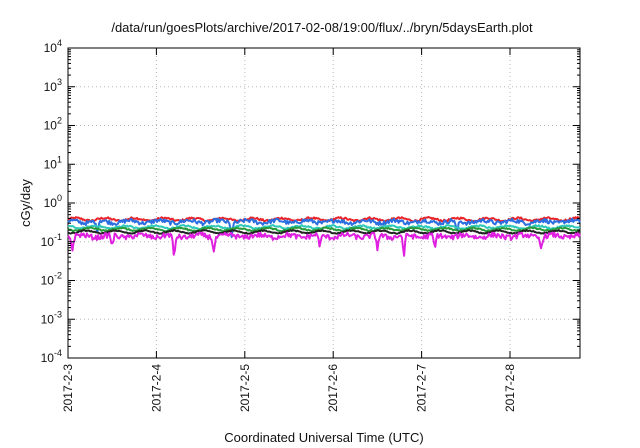 Image resolution: width=640 pixels, height=448 pixels. Describe the element at coordinates (25, 203) in the screenshot. I see `y-axis-label: cGy/day` at that location.